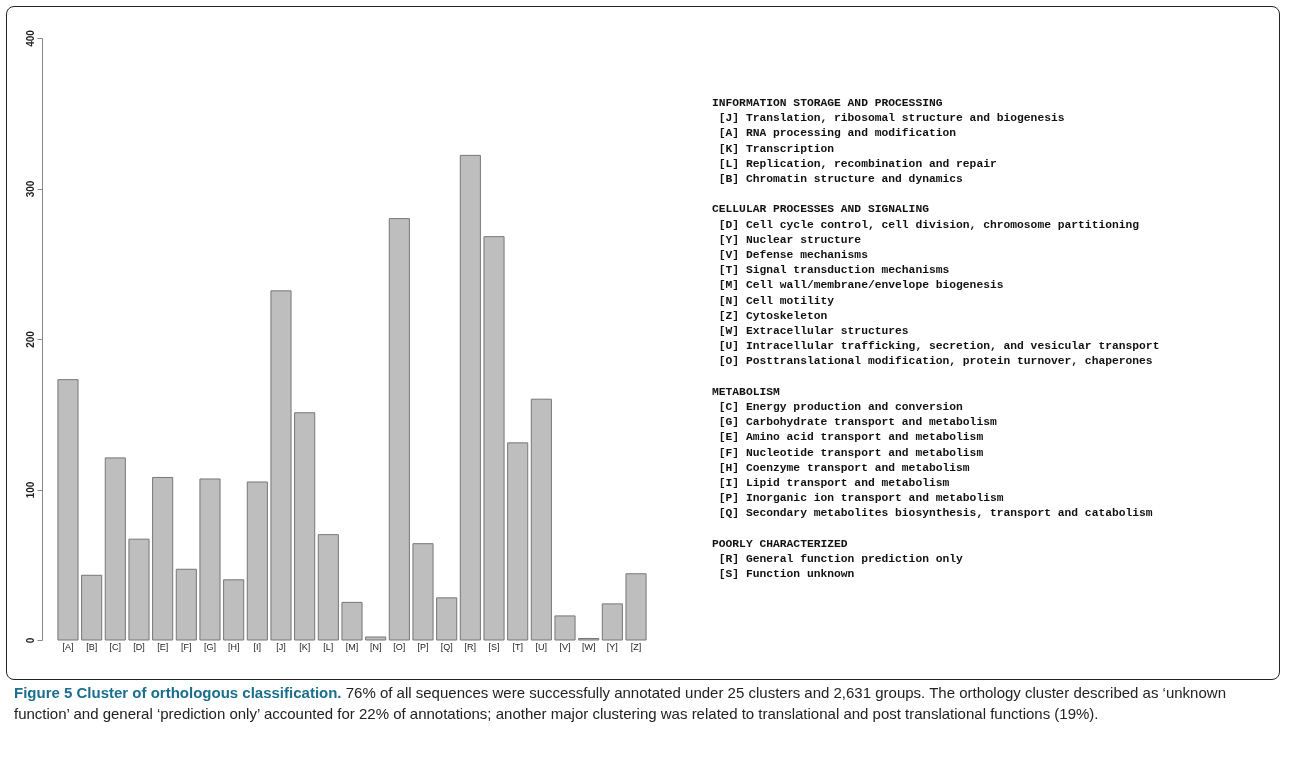 The image size is (1290, 767). I want to click on y-tick-label: 0, so click(30, 640).